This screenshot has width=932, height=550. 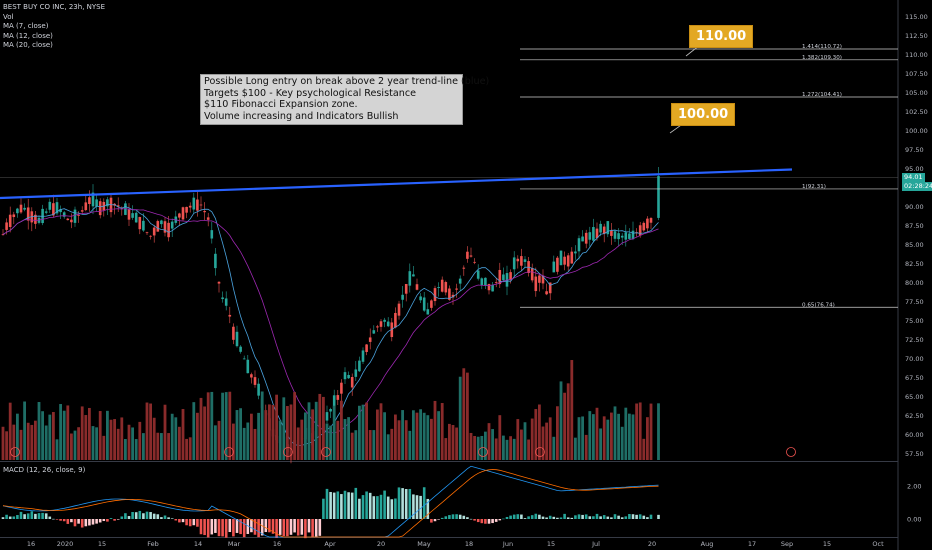 I want to click on legend-ma12: MA (12, close), so click(x=28, y=35).